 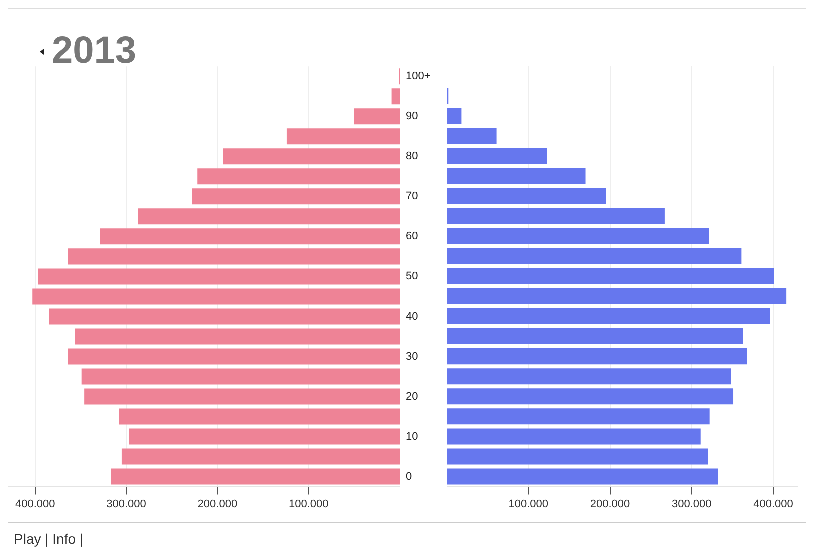 I want to click on chart-title: 2013, so click(x=94, y=51).